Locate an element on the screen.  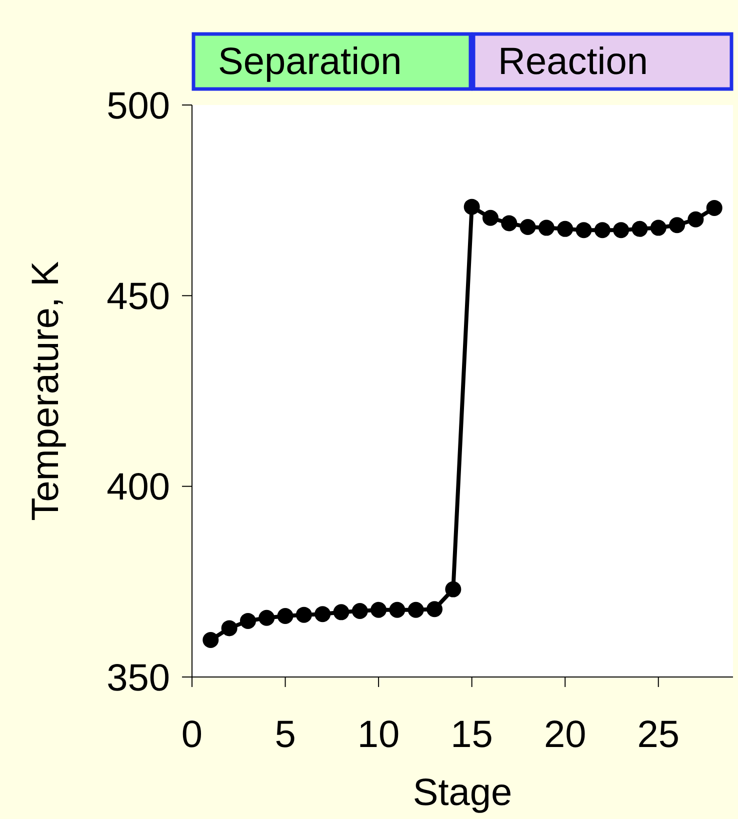
x-tick-label: 20 is located at coordinates (565, 735).